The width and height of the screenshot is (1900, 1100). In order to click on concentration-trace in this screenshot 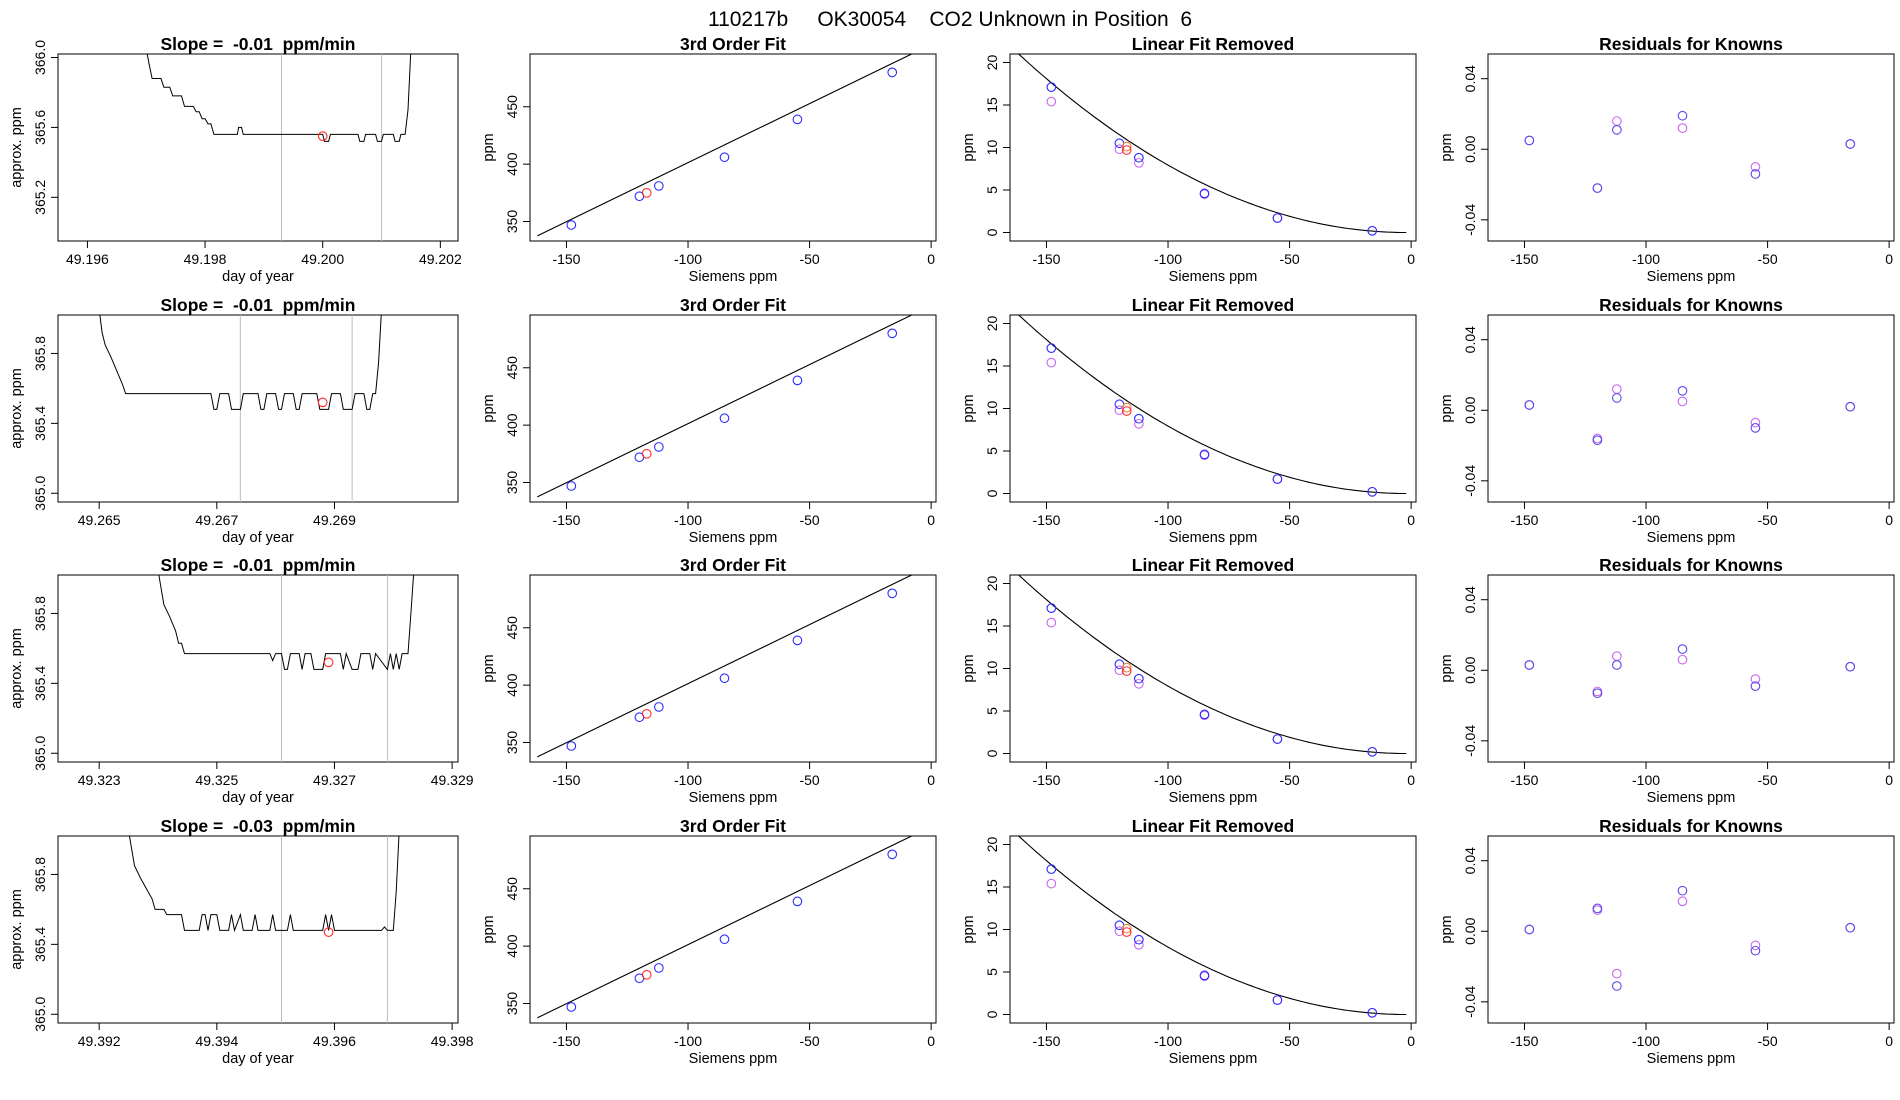, I will do `click(286, 623)`.